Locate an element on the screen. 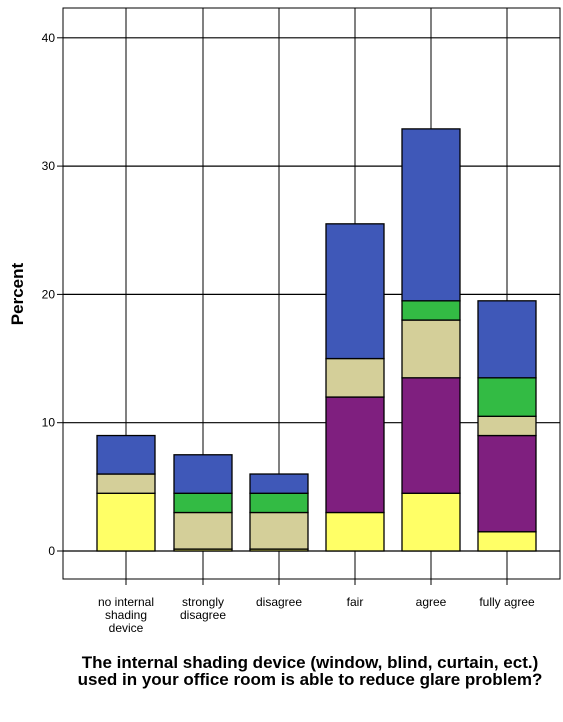  x-tick-label: no internal is located at coordinates (126, 602).